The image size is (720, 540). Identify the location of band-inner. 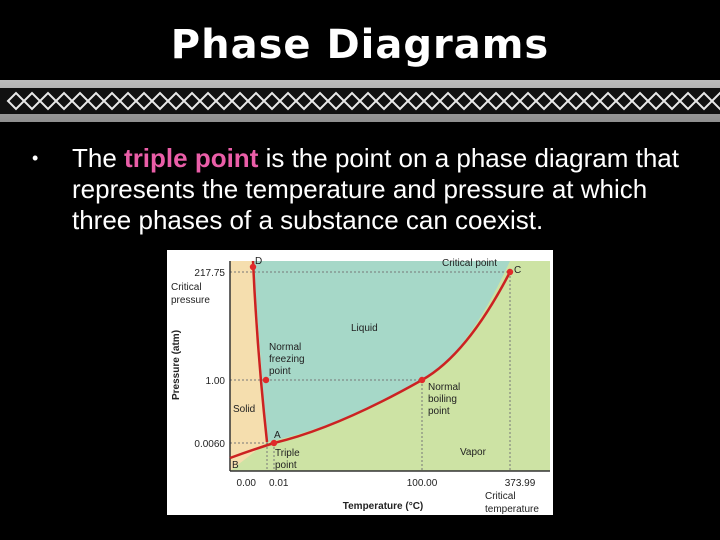
(360, 101).